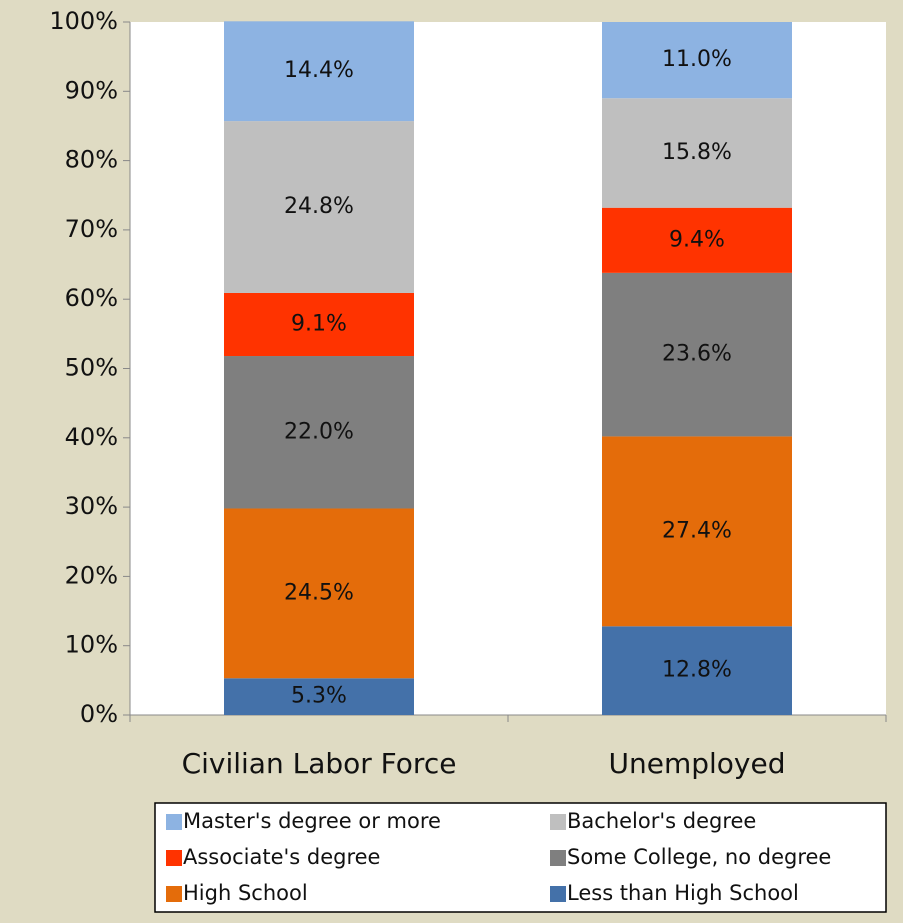 The width and height of the screenshot is (903, 923). I want to click on y-tick-label: 10%, so click(91, 645).